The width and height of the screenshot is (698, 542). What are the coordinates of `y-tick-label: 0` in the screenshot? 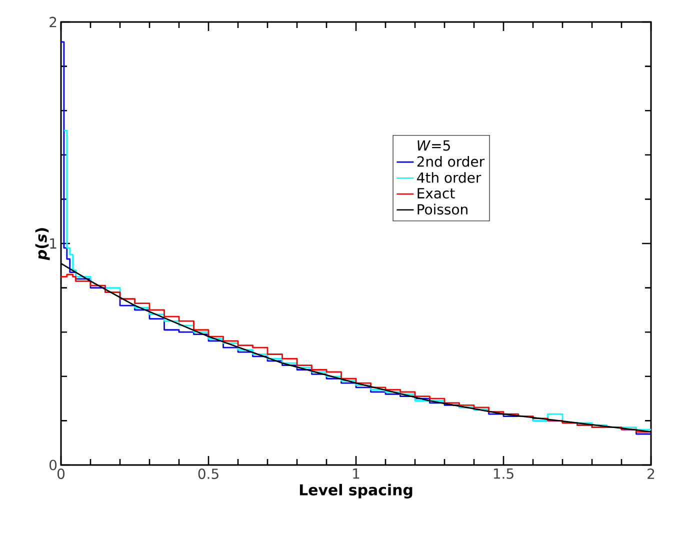 It's located at (53, 465).